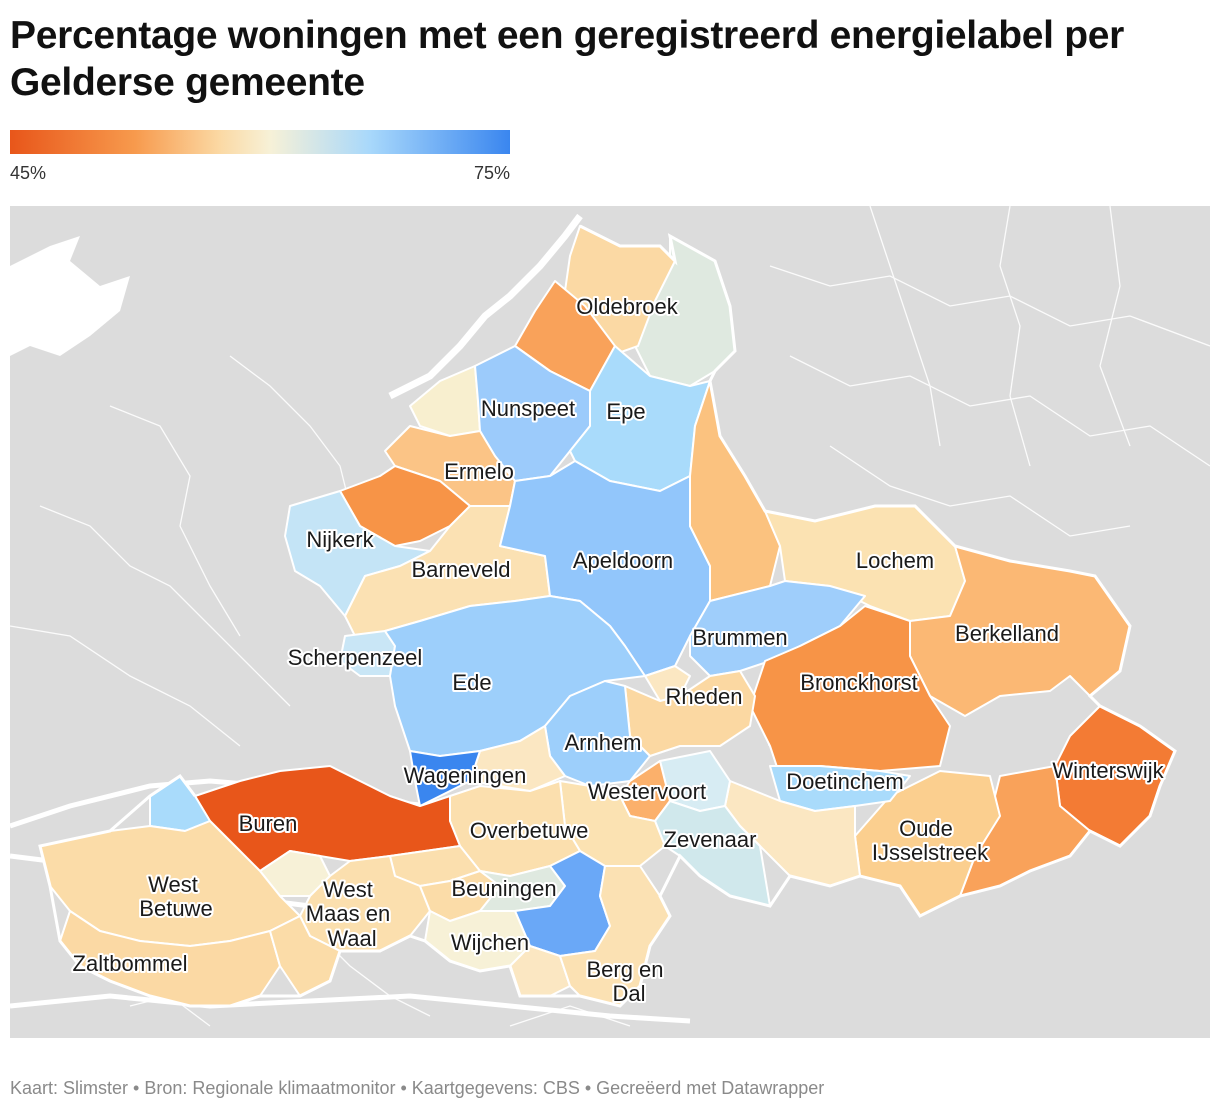 This screenshot has height=1114, width=1220. What do you see at coordinates (647, 791) in the screenshot?
I see `label-westervoort: Westervoort` at bounding box center [647, 791].